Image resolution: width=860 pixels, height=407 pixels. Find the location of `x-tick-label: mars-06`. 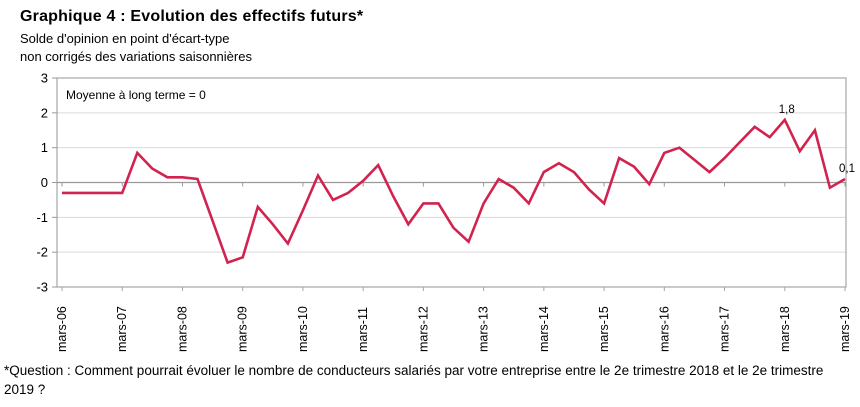

x-tick-label: mars-06 is located at coordinates (62, 329).